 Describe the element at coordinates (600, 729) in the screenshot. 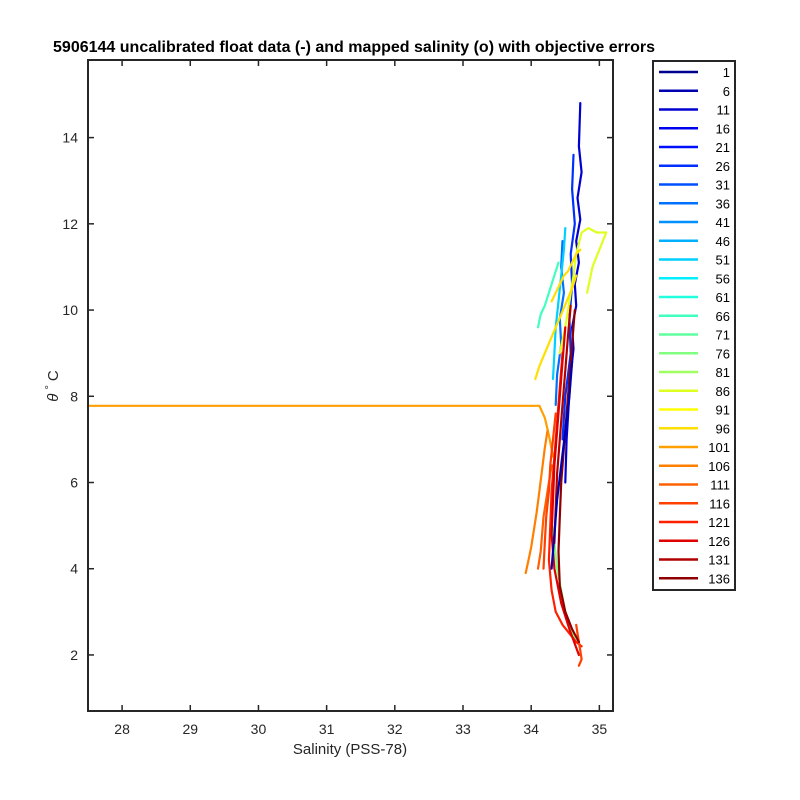

I see `x-tick-label: 35` at that location.